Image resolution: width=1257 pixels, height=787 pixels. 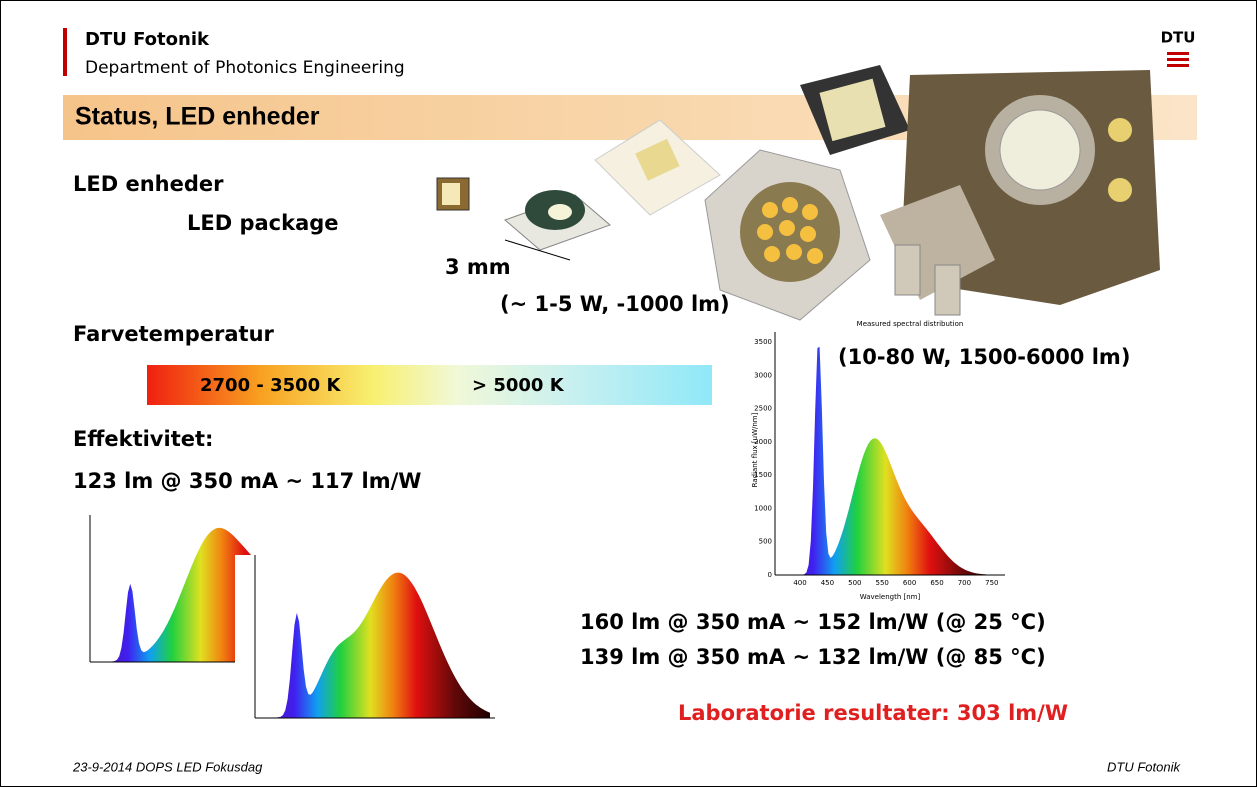 What do you see at coordinates (890, 597) in the screenshot?
I see `x-axis-label: Wavelength [nm]` at bounding box center [890, 597].